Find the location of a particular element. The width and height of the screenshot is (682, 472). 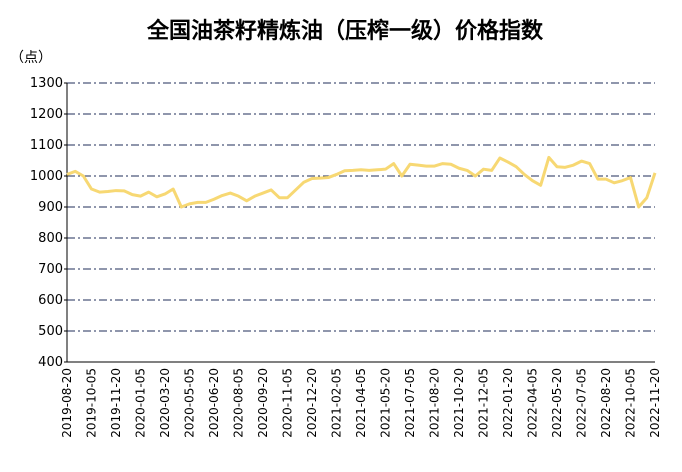

x-tick-label: 2021-08-20 is located at coordinates (435, 403).